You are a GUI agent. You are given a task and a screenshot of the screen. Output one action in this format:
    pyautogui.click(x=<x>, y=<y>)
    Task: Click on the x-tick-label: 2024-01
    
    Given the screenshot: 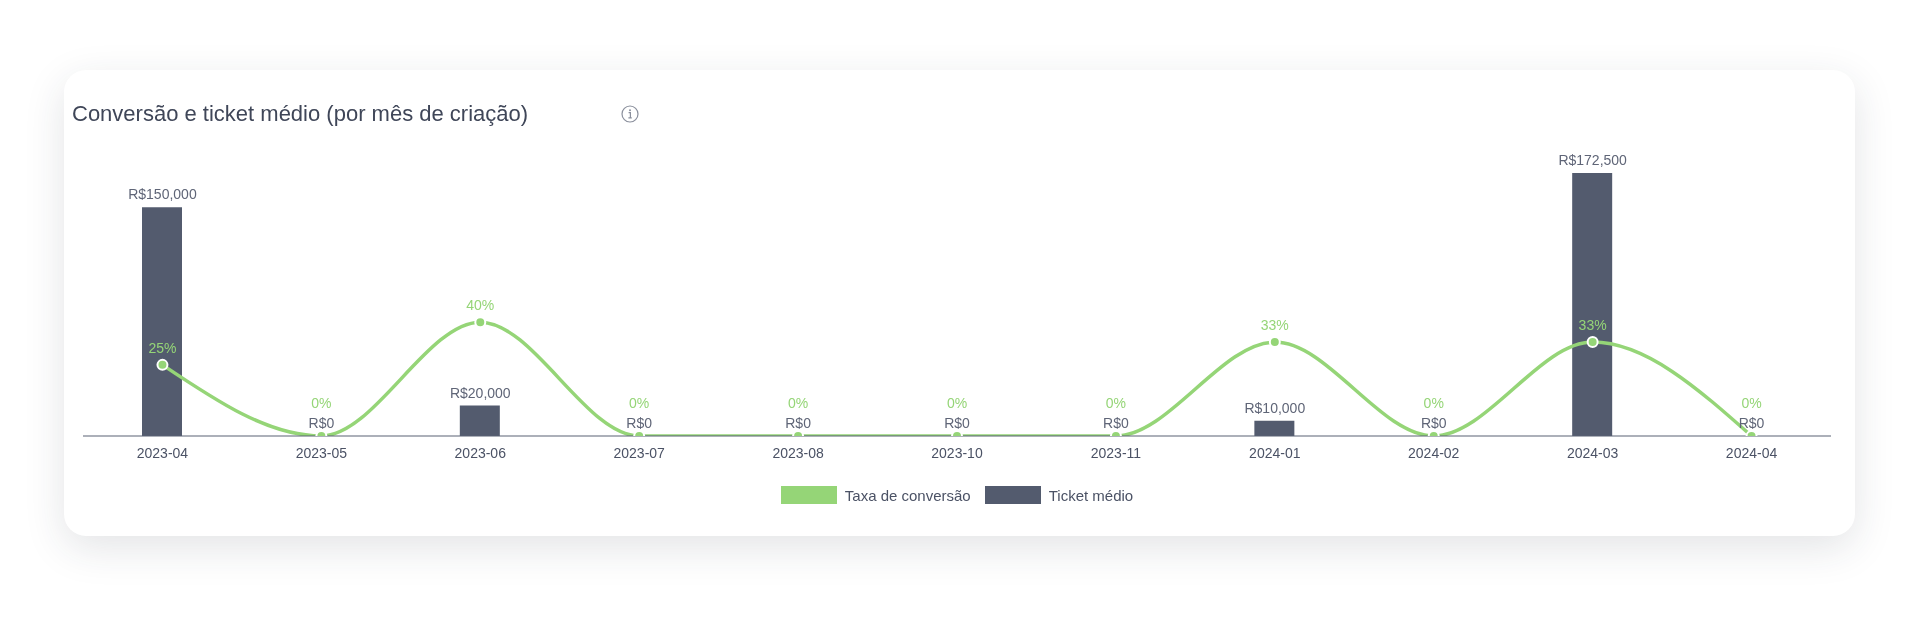 What is the action you would take?
    pyautogui.click(x=1275, y=452)
    